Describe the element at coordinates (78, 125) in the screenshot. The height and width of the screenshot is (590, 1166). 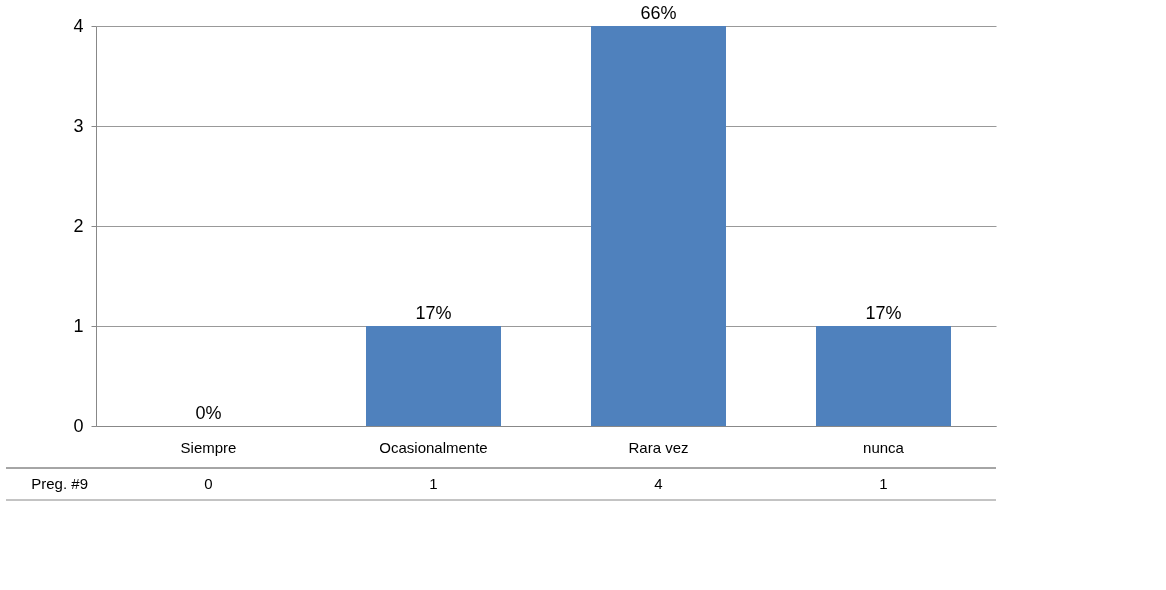
I see `y-tick-label: 3` at that location.